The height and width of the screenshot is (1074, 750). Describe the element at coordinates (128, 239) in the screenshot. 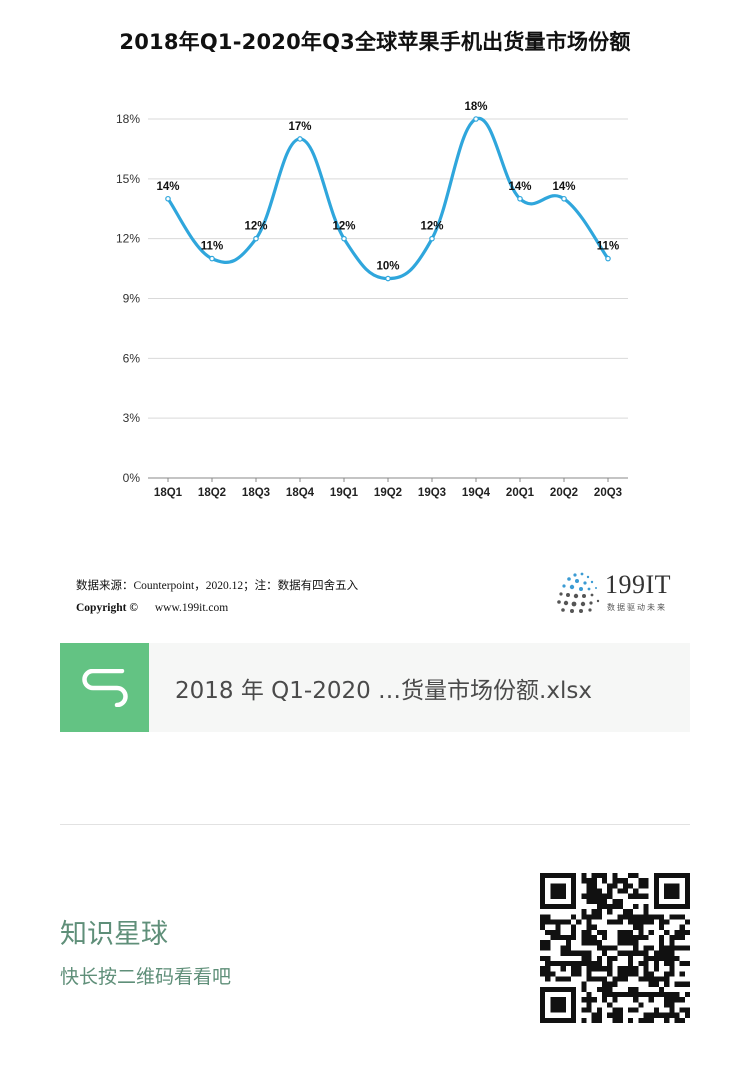

I see `y-tick-label: 12%` at that location.